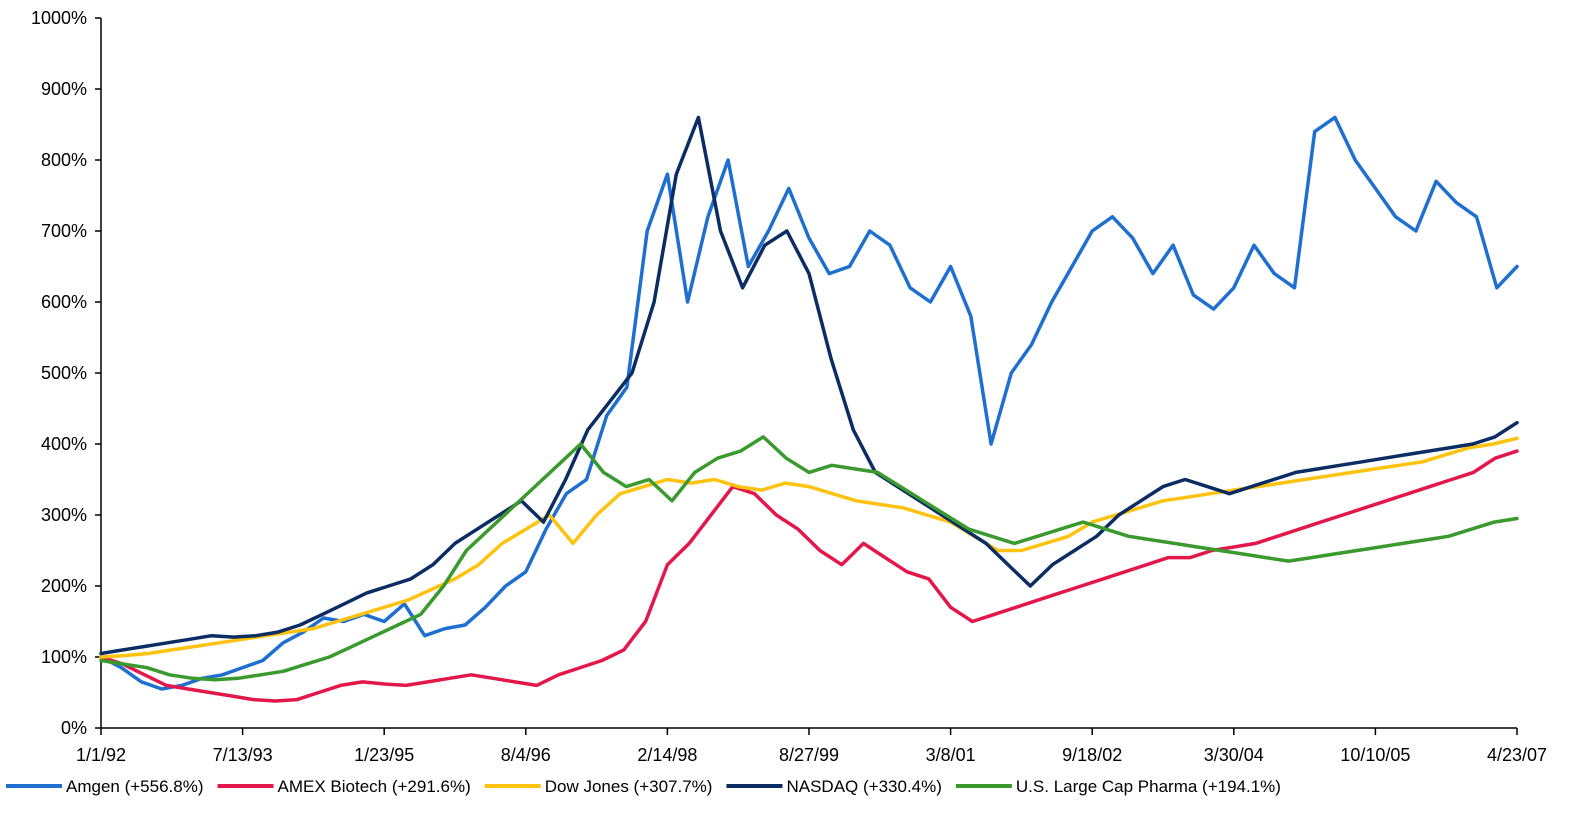 The width and height of the screenshot is (1593, 817). Describe the element at coordinates (863, 786) in the screenshot. I see `legend-label-4: NASDAQ (+330.4%)` at that location.